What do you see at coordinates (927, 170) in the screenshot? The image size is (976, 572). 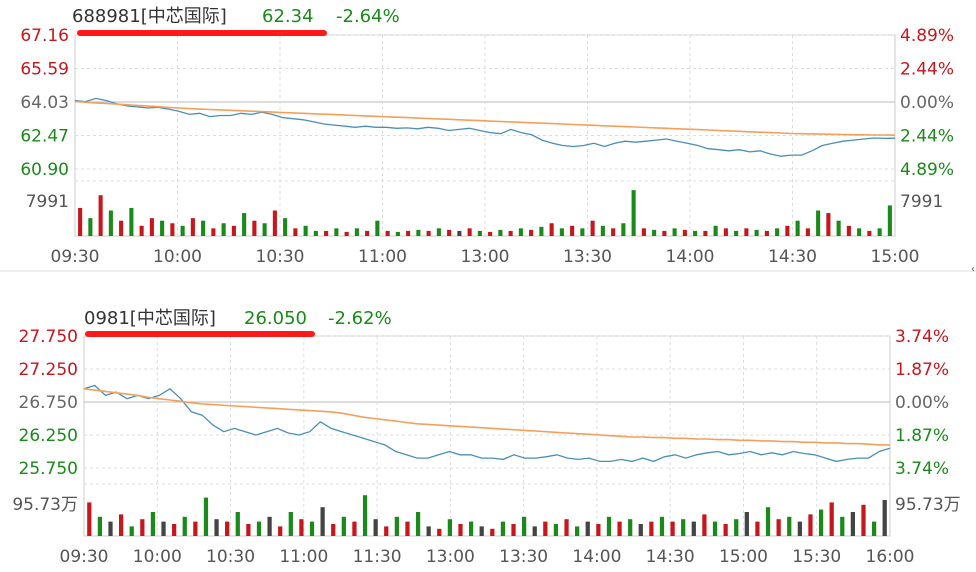 I see `y-right-label: 4.89%` at bounding box center [927, 170].